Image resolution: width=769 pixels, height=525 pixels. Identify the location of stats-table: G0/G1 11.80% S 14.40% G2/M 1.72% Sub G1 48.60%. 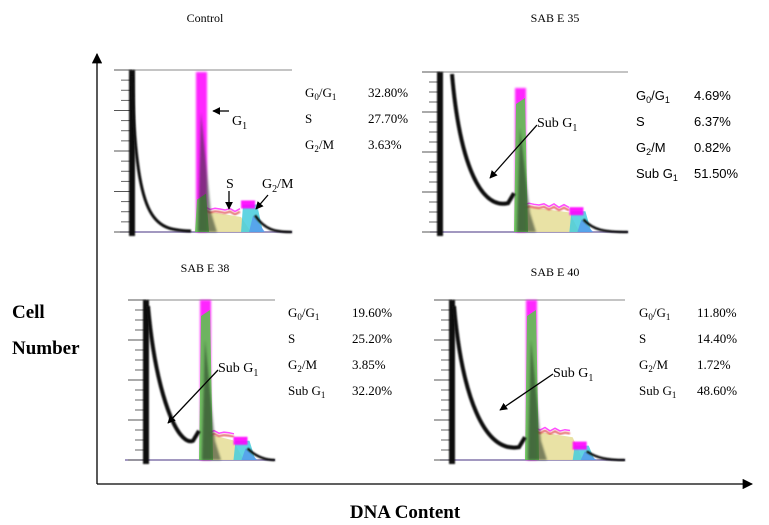
(688, 352).